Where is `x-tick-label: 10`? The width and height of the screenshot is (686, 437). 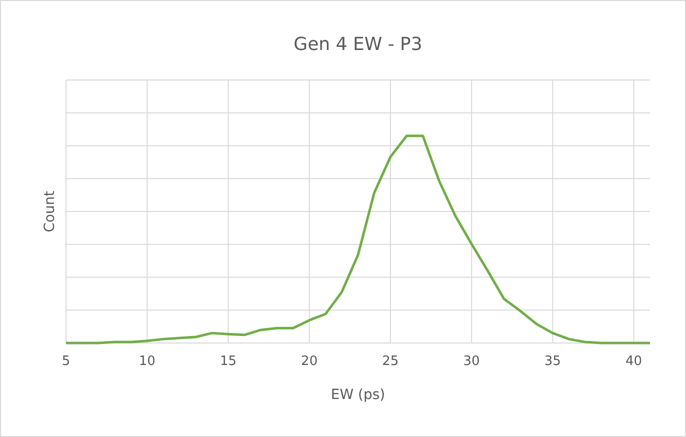 x-tick-label: 10 is located at coordinates (147, 361).